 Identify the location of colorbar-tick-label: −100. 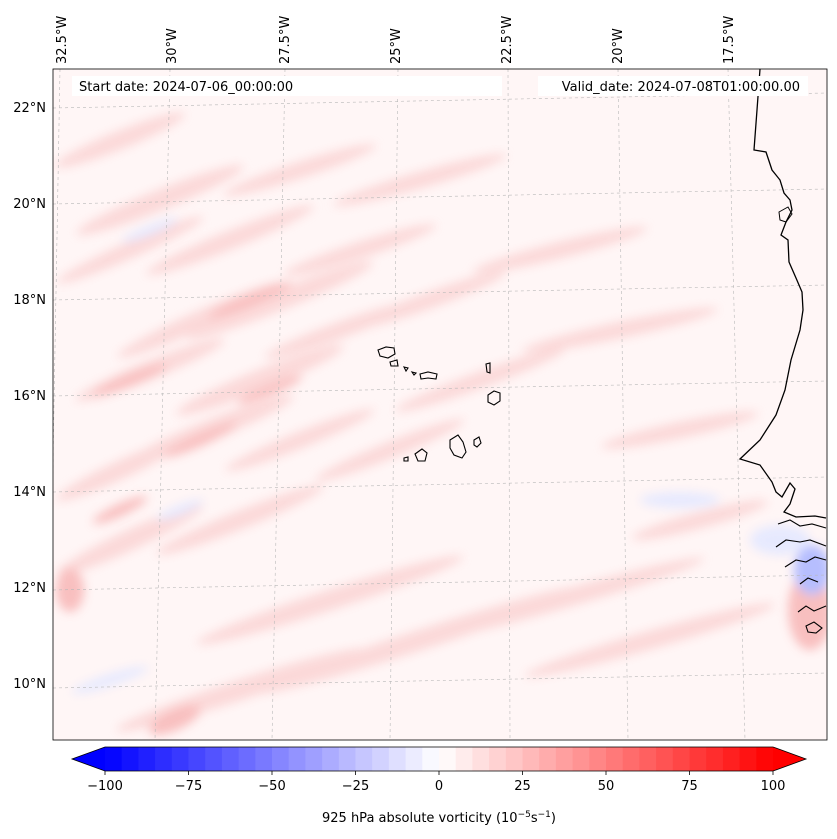
(105, 786).